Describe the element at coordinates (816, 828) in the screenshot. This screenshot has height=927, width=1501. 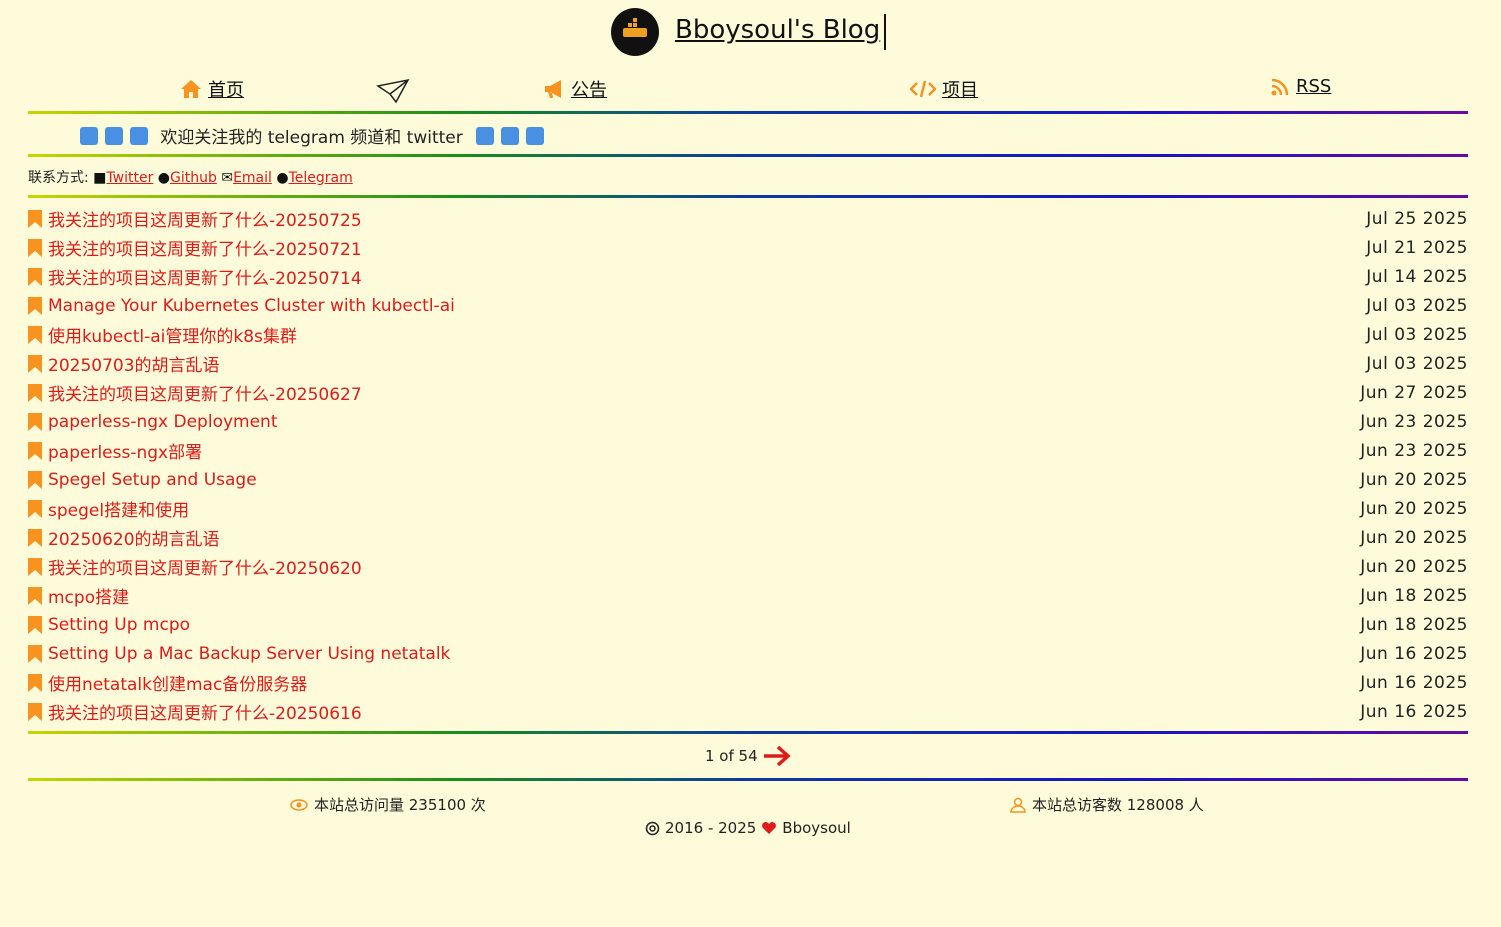
I see `author: Bboysoul` at that location.